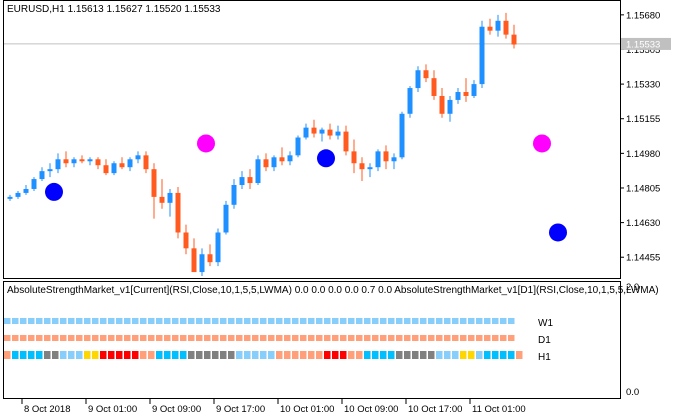  What do you see at coordinates (643, 223) in the screenshot?
I see `price-tick-label: 1.14630` at bounding box center [643, 223].